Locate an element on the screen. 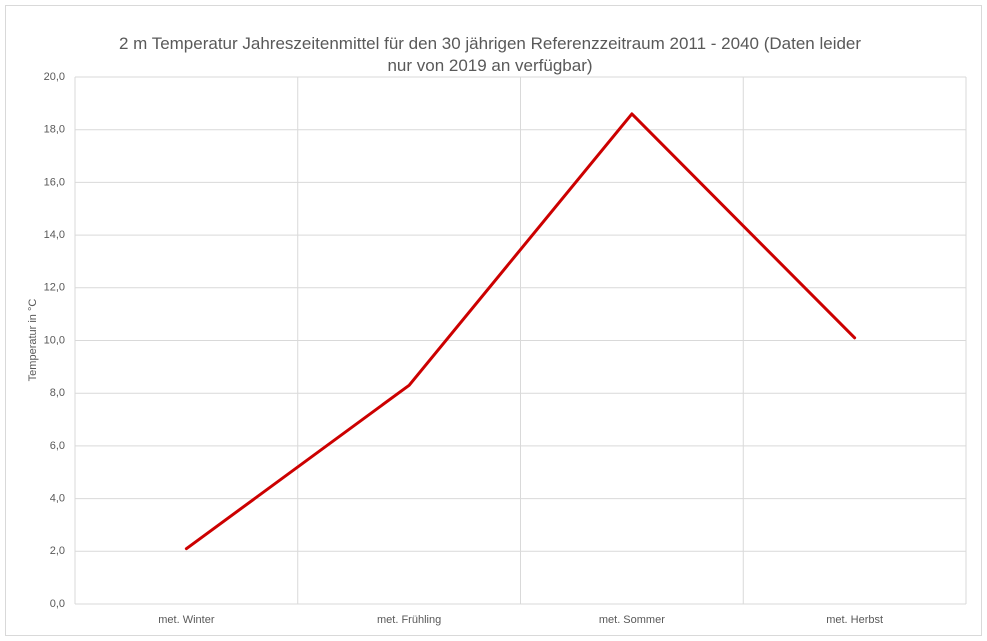 The image size is (987, 641). y-tick-label: 12,0 is located at coordinates (54, 288).